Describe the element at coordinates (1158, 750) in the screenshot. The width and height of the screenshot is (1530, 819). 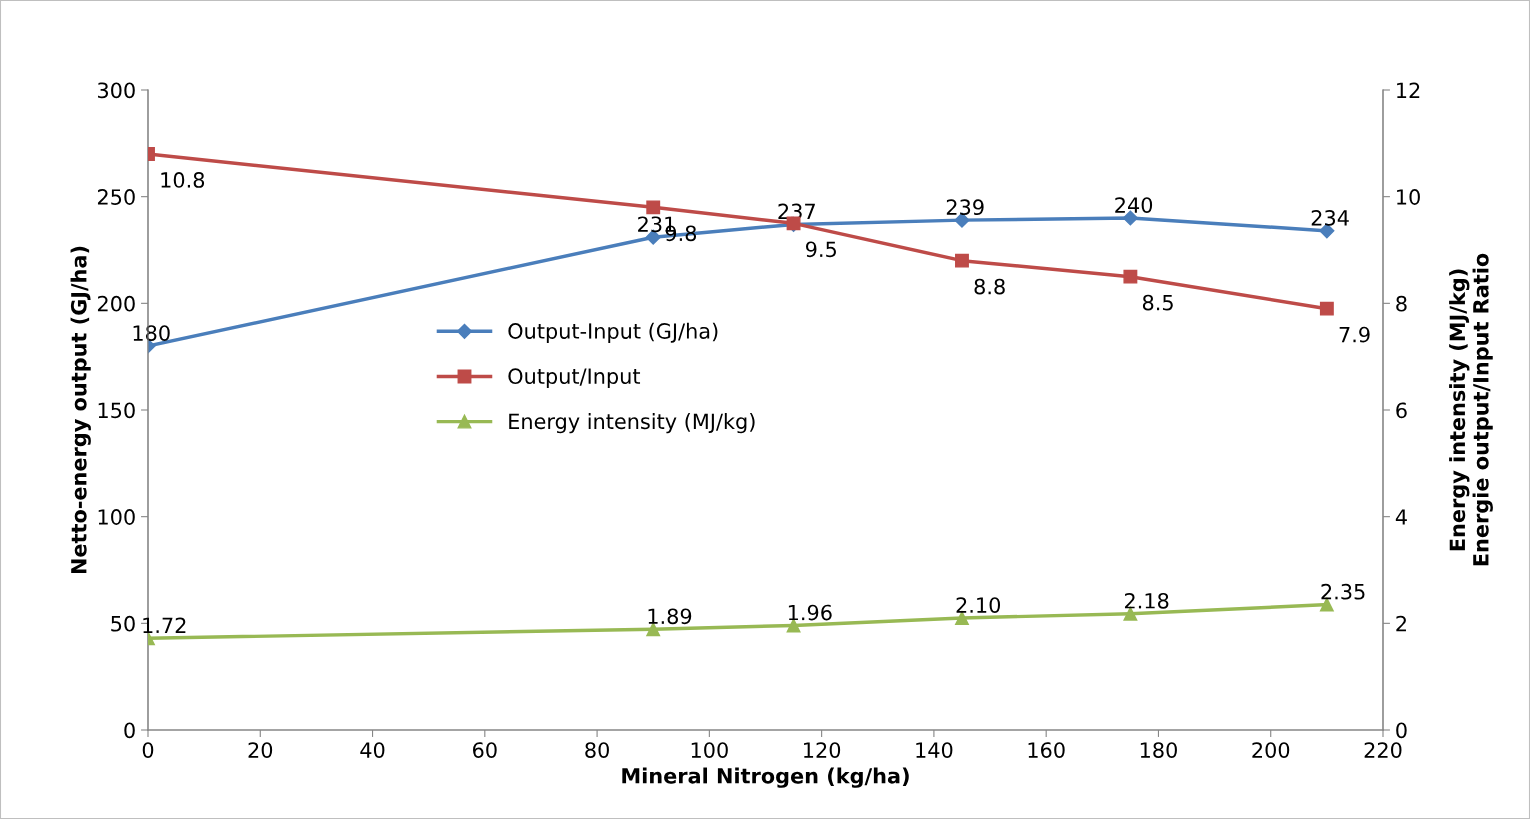
I see `x-tick-label: 180` at that location.